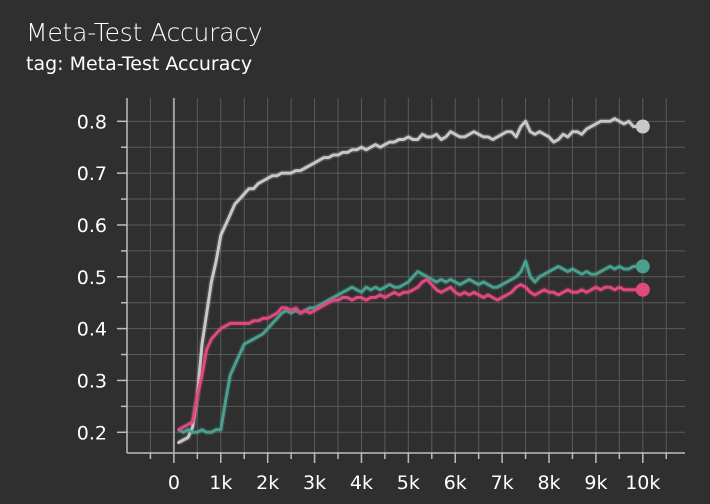 Image resolution: width=710 pixels, height=504 pixels. What do you see at coordinates (642, 483) in the screenshot?
I see `x-tick-label: 10k` at bounding box center [642, 483].